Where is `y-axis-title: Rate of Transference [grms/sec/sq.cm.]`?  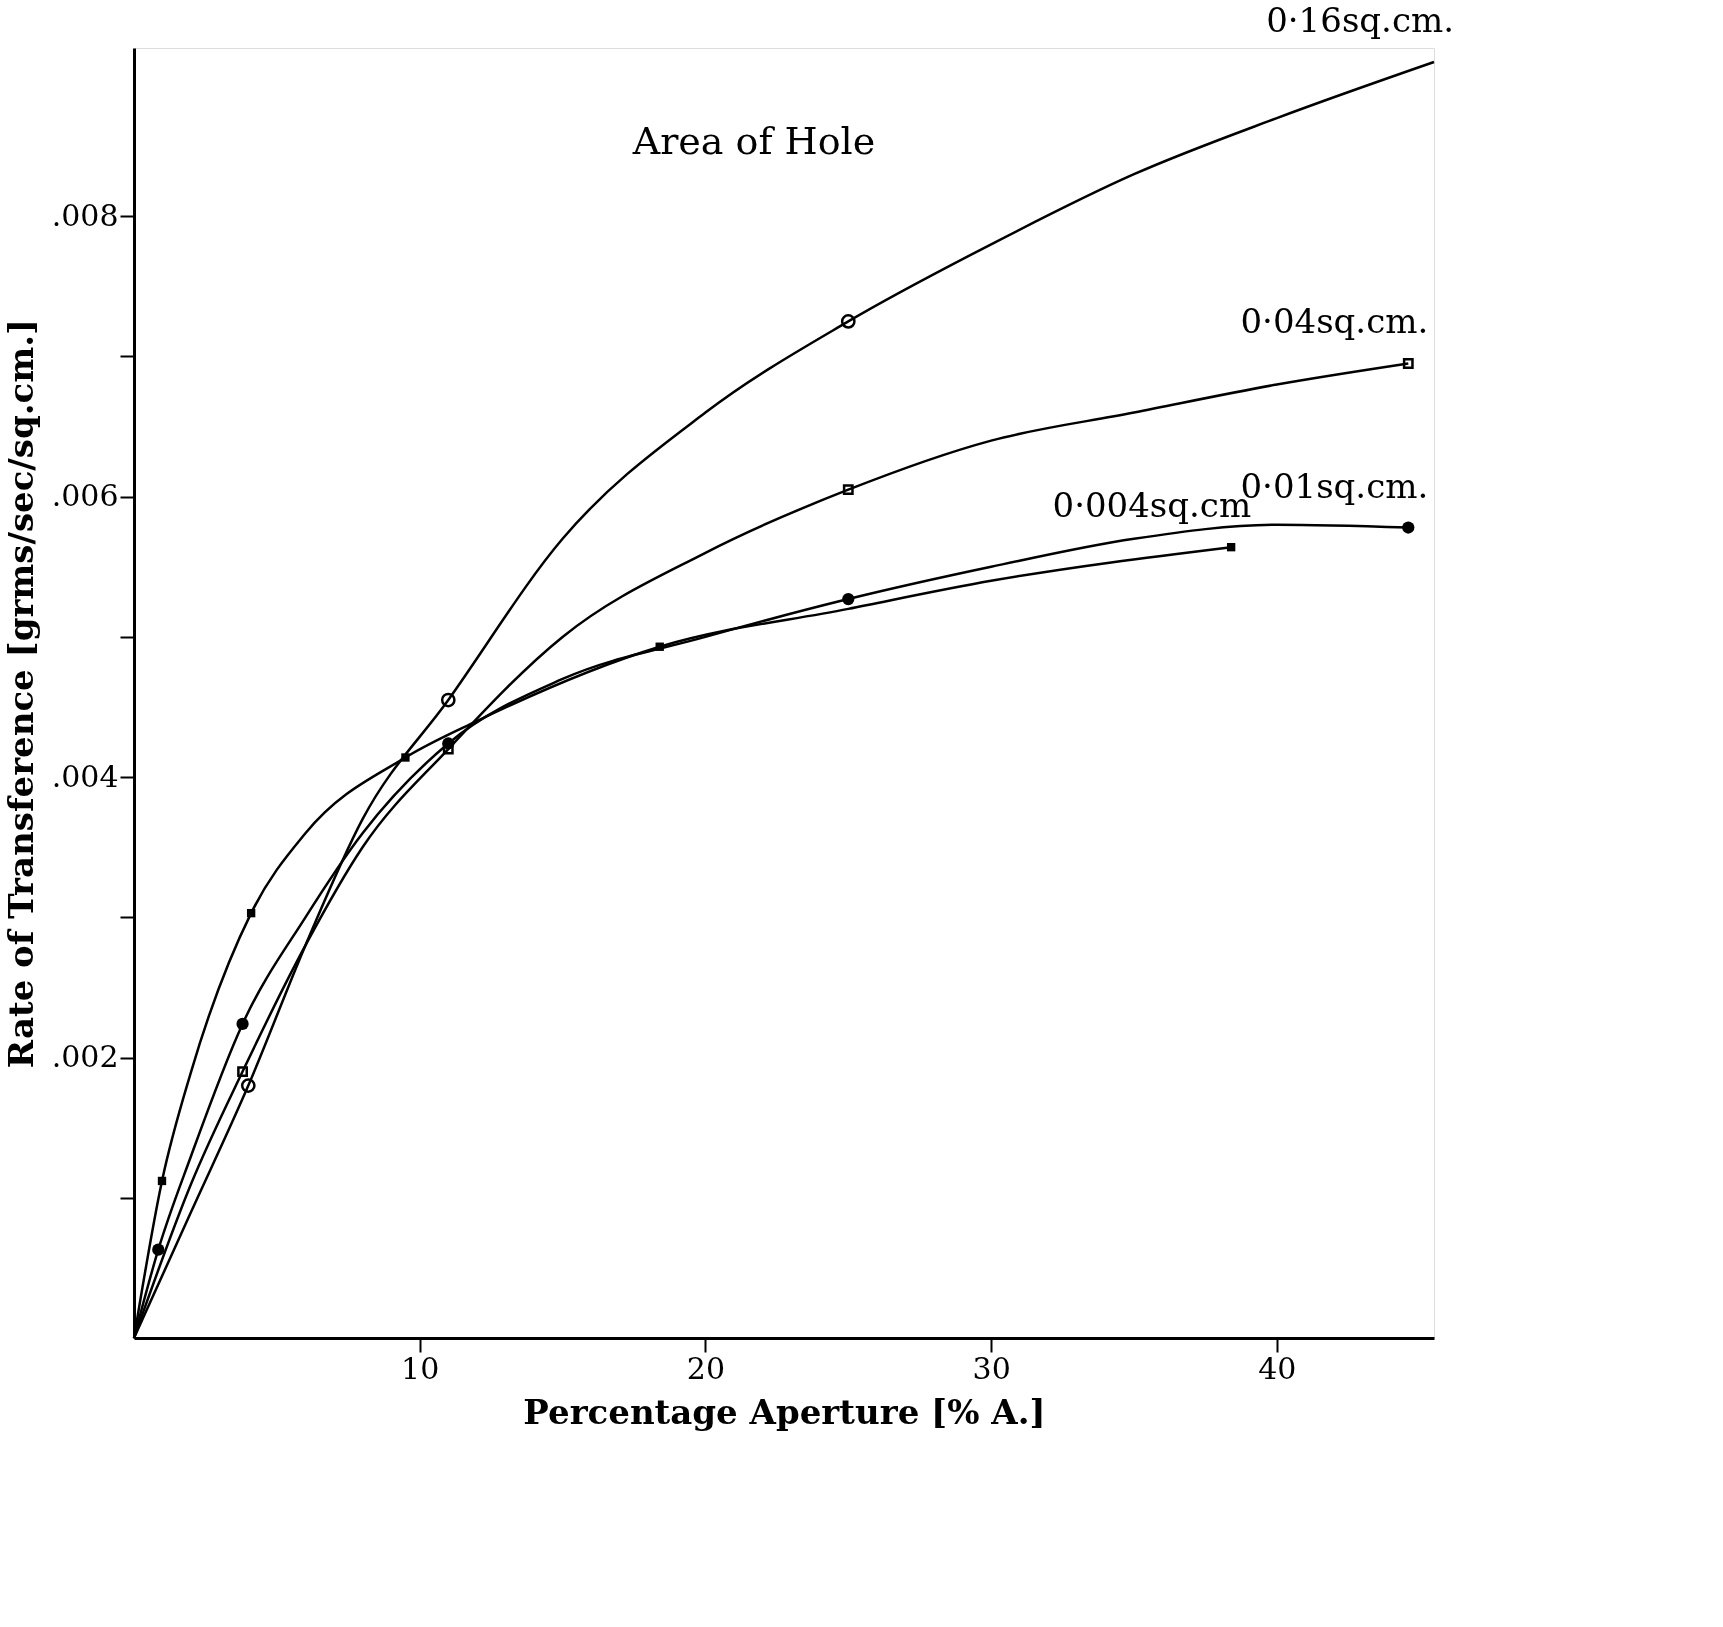
y-axis-title: Rate of Transference [grms/sec/sq.cm.] is located at coordinates (20, 693).